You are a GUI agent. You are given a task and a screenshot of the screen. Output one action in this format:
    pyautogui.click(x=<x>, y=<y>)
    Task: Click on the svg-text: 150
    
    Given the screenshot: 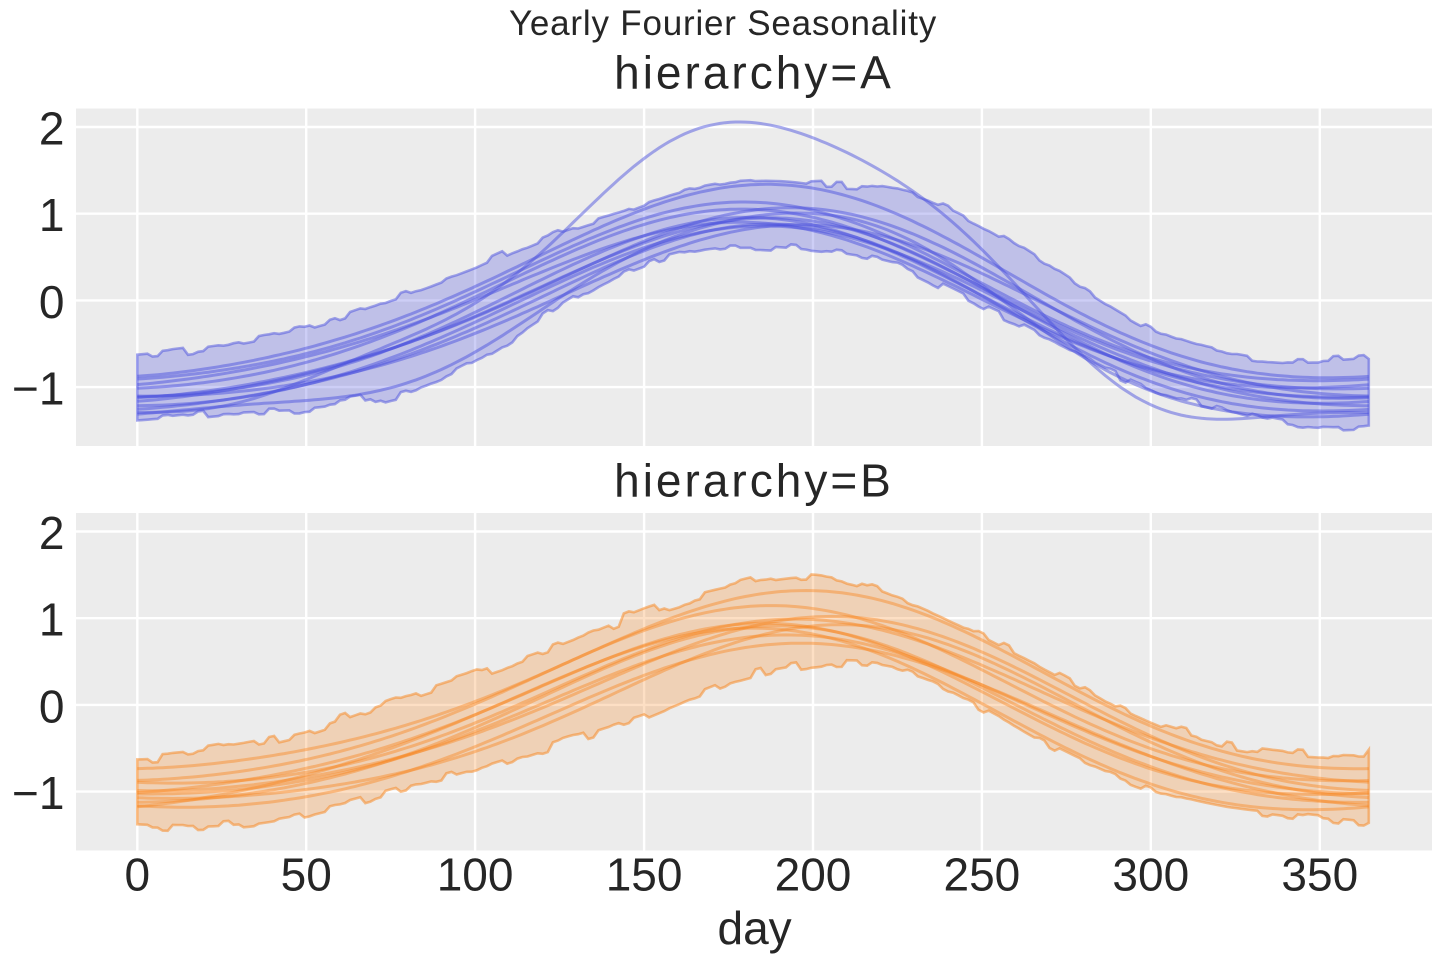 What is the action you would take?
    pyautogui.click(x=644, y=875)
    